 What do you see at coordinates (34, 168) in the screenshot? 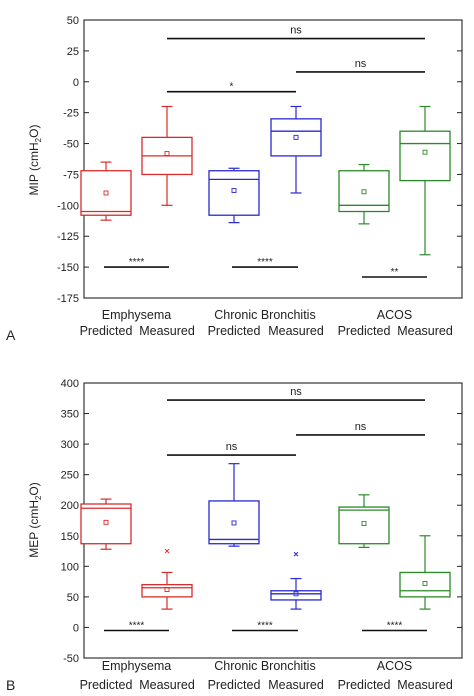
I see `y-axis-label-part: MIP (cmH` at bounding box center [34, 168].